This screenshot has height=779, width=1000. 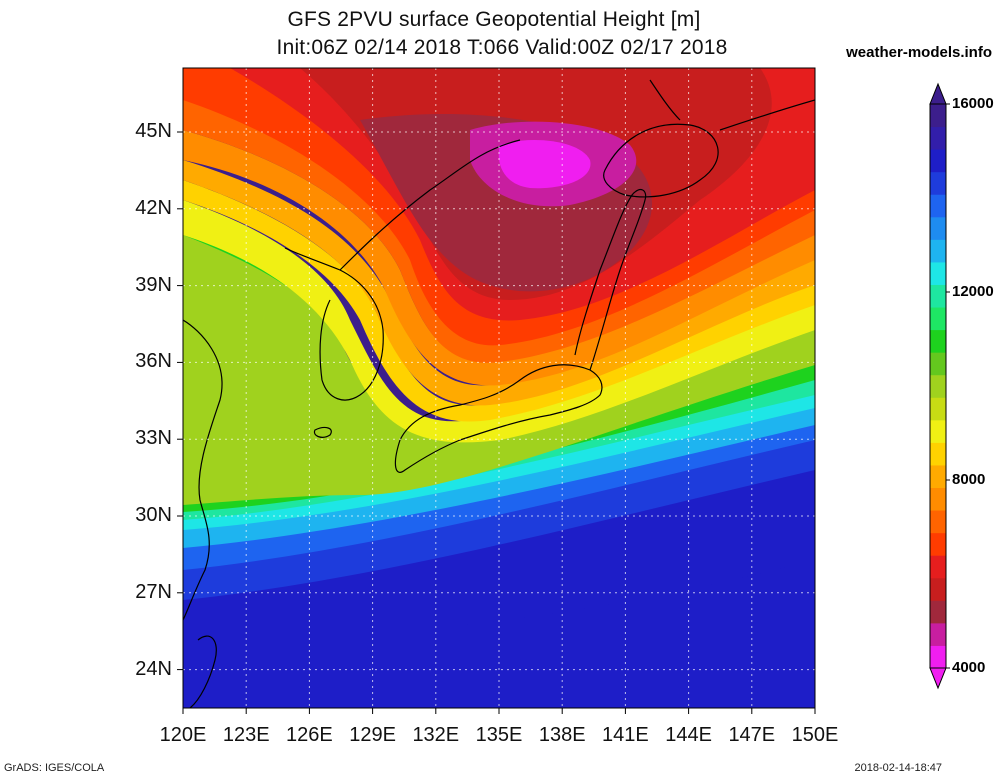 What do you see at coordinates (309, 735) in the screenshot?
I see `lon-label: 126E` at bounding box center [309, 735].